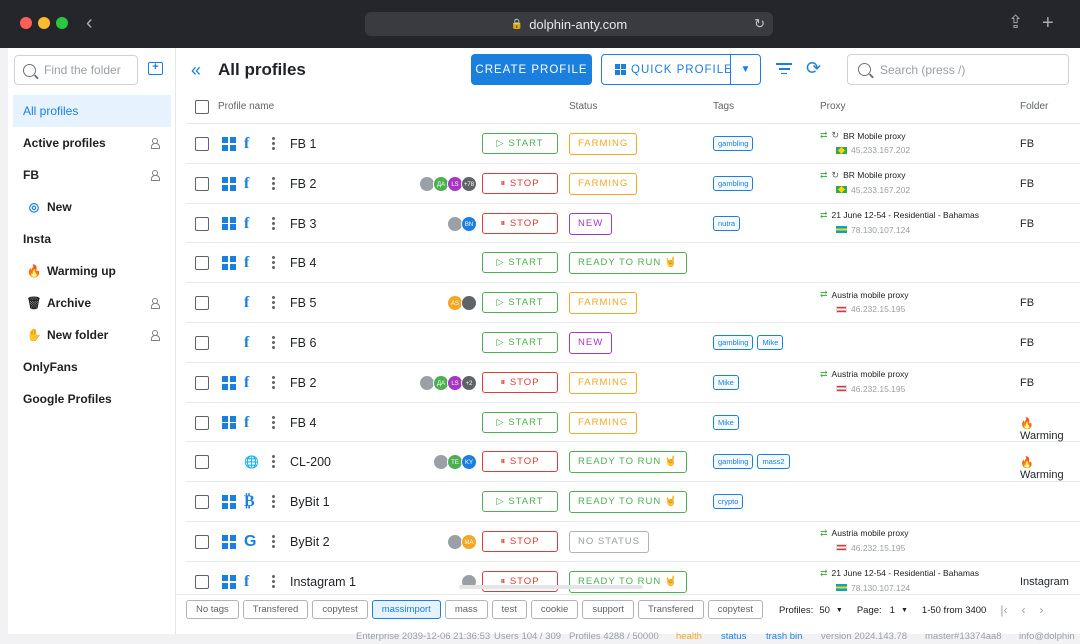 The image size is (1080, 644). What do you see at coordinates (1047, 636) in the screenshot?
I see `footer-email: info@dolphin` at bounding box center [1047, 636].